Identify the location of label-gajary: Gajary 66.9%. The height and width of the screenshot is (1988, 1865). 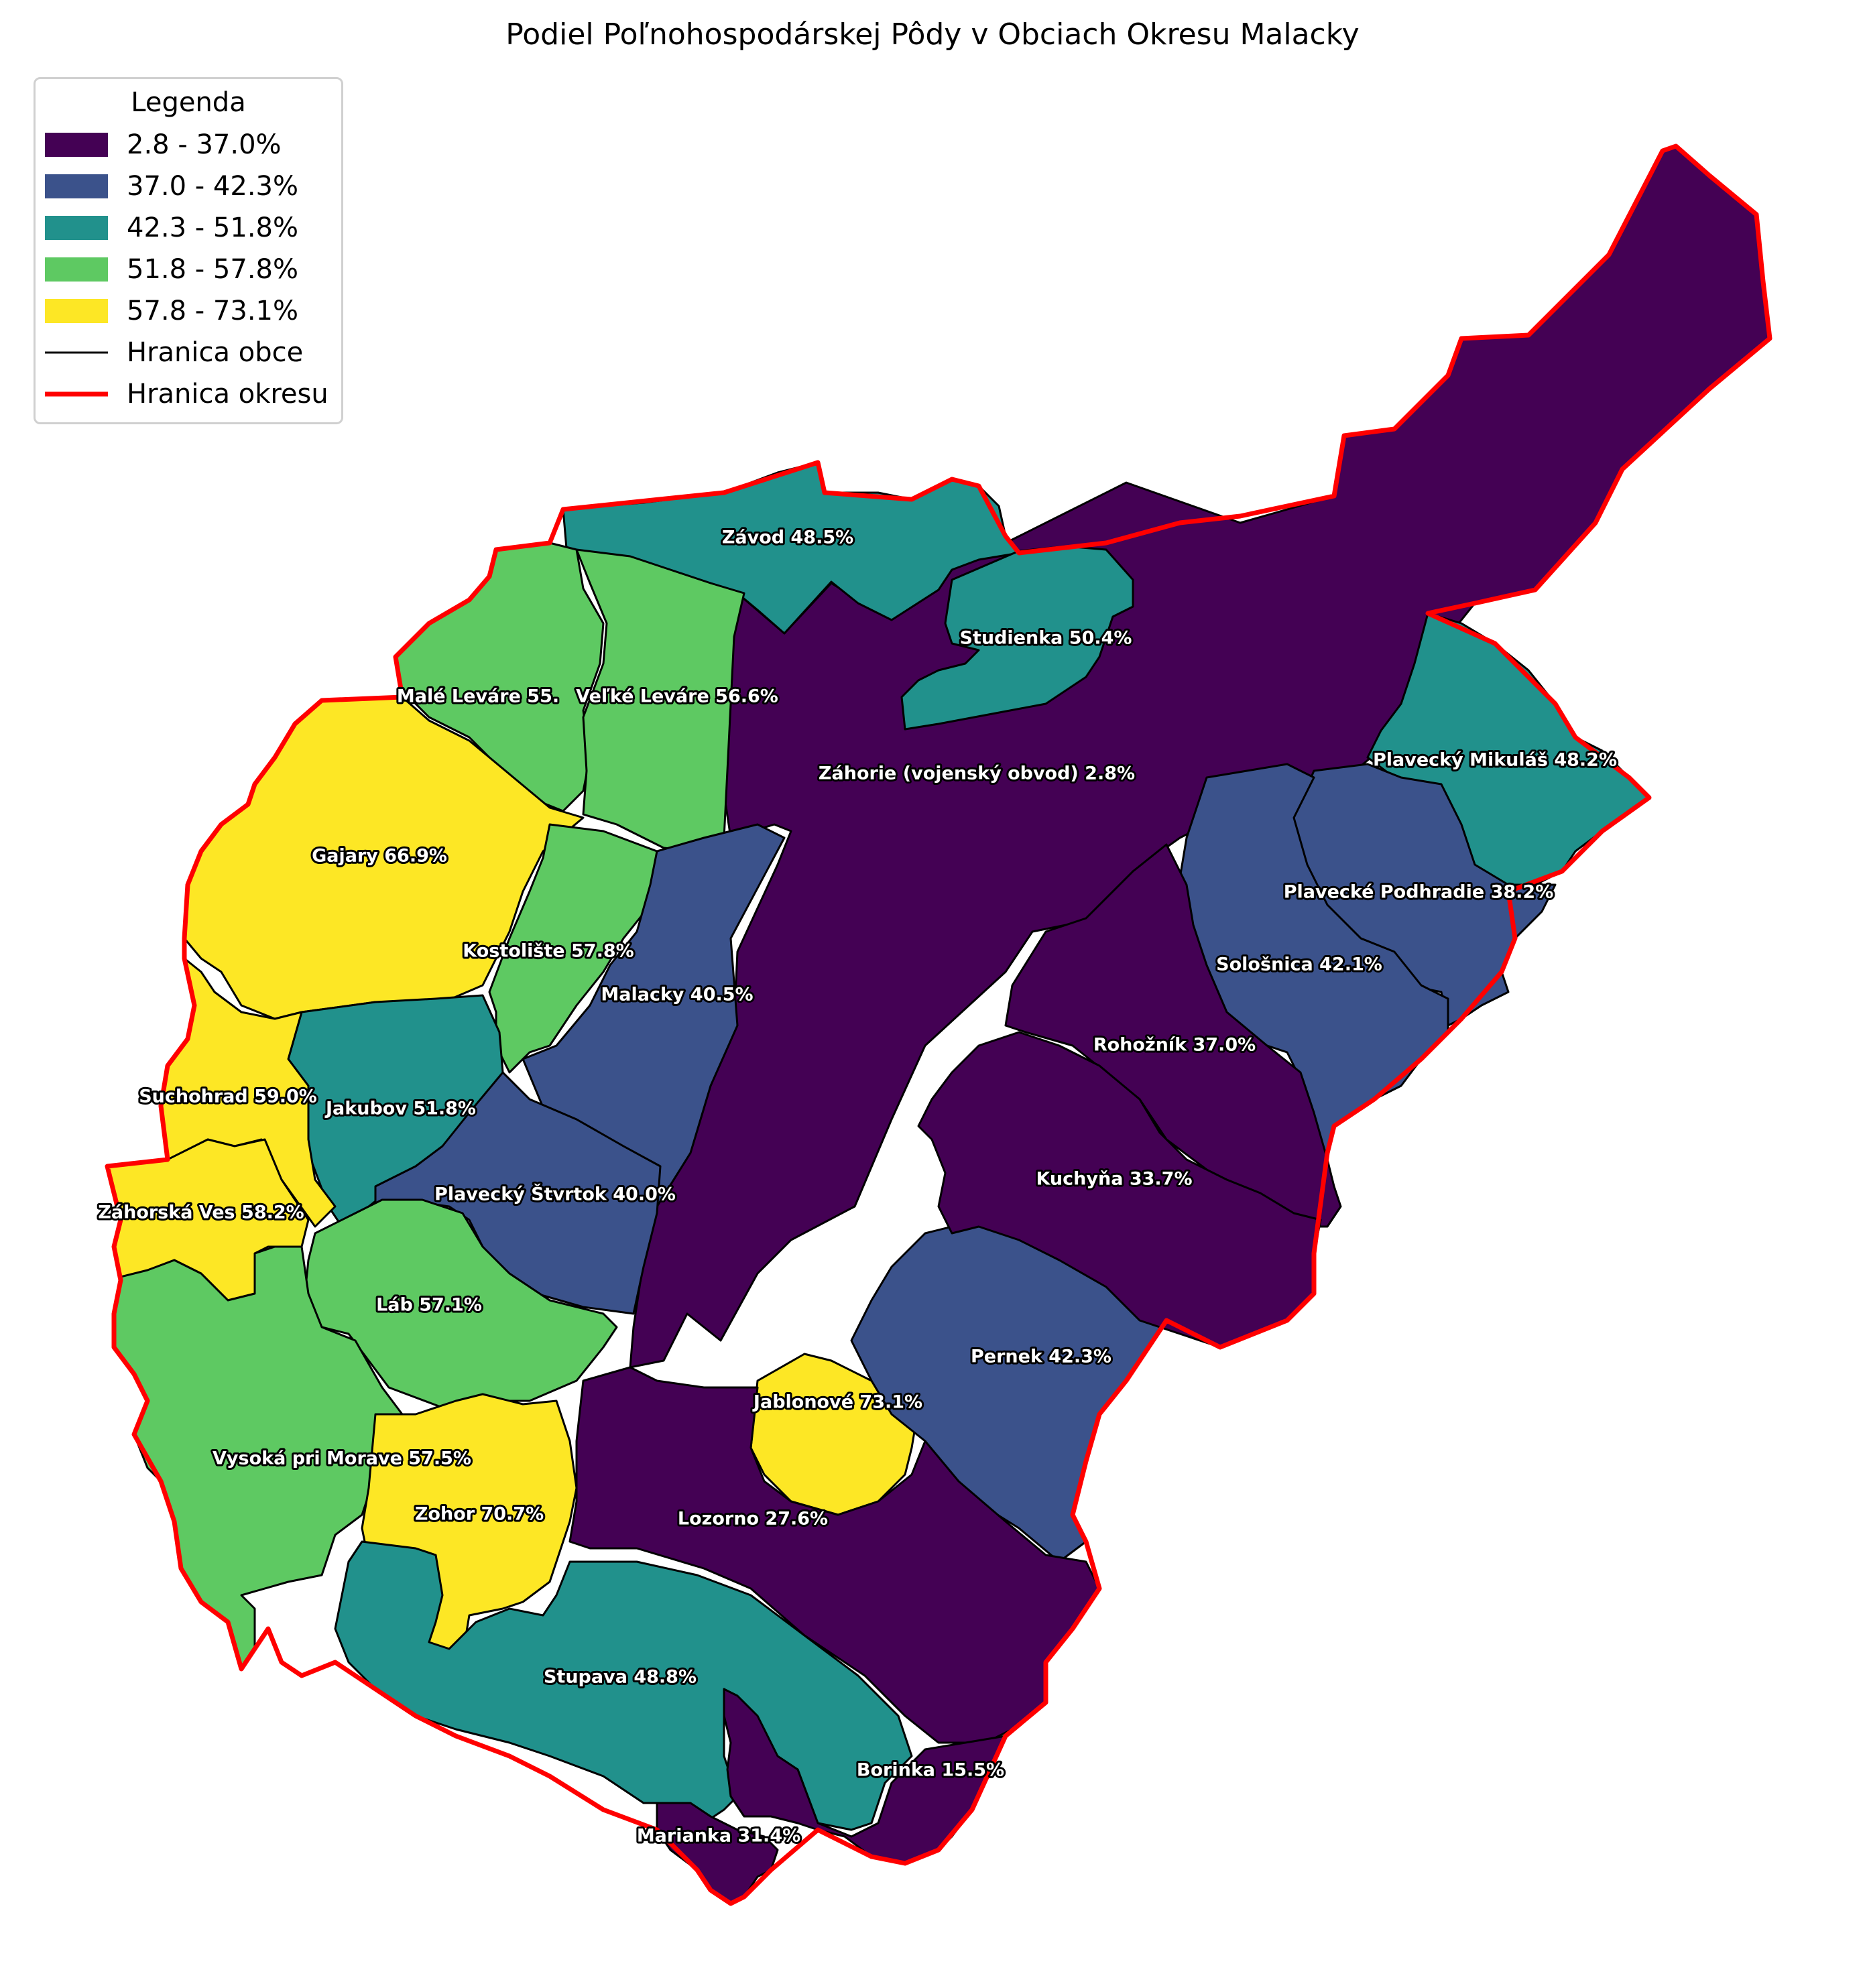
(379, 856).